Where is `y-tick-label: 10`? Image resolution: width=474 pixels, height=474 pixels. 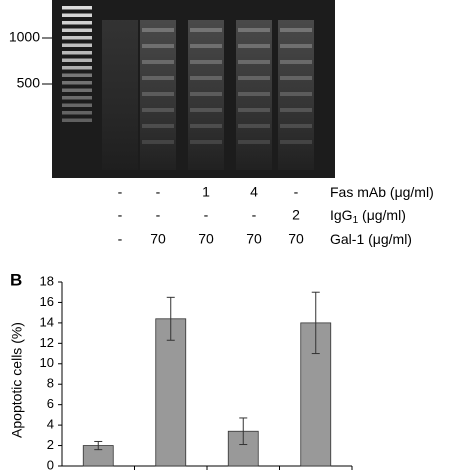 y-tick-label: 10 is located at coordinates (47, 362).